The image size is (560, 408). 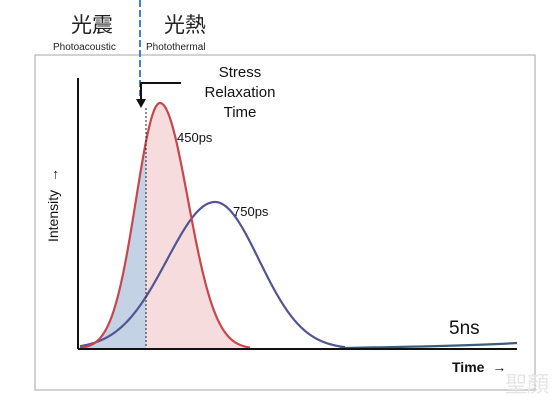 What do you see at coordinates (240, 72) in the screenshot?
I see `stress-label-line1: Stress` at bounding box center [240, 72].